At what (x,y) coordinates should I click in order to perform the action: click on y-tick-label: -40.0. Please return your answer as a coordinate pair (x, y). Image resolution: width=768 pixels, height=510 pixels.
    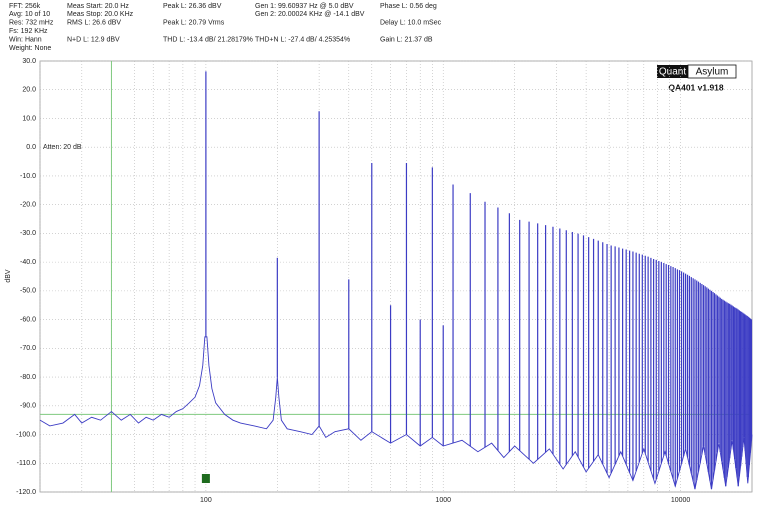
    Looking at the image, I should click on (28, 262).